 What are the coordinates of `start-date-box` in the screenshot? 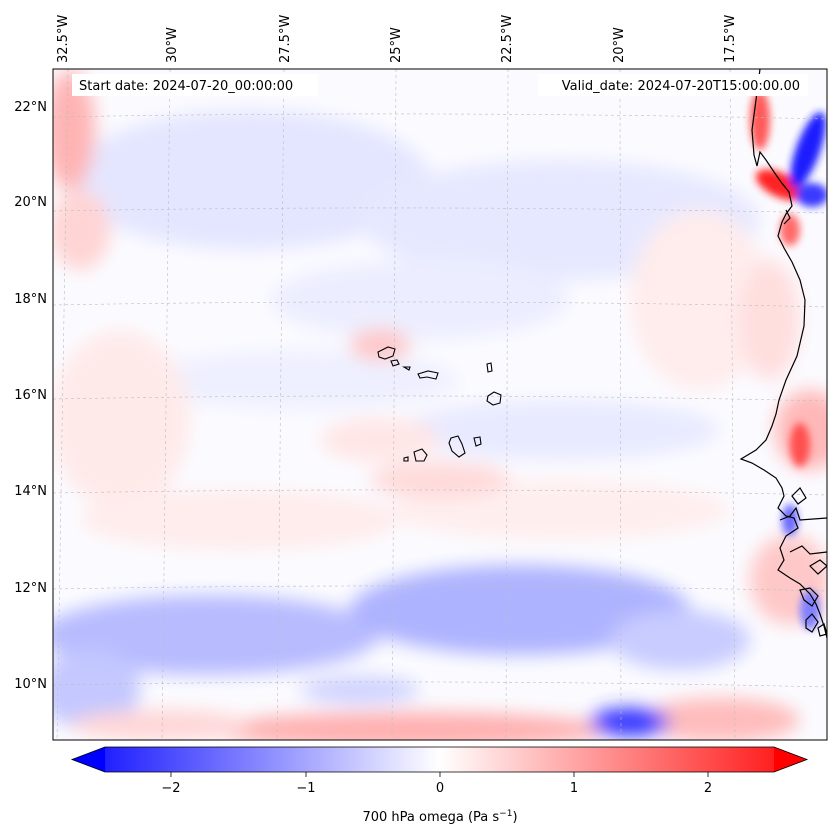 It's located at (195, 85).